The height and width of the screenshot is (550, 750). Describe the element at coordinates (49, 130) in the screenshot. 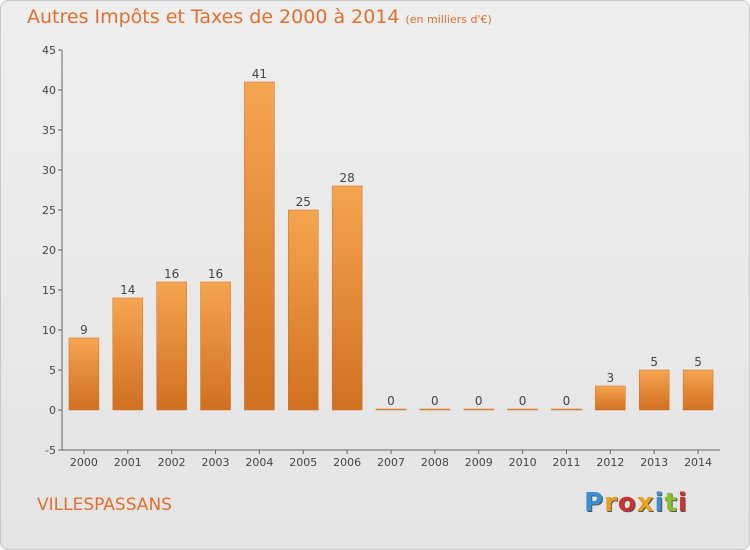

I see `y-tick-label: 35` at that location.